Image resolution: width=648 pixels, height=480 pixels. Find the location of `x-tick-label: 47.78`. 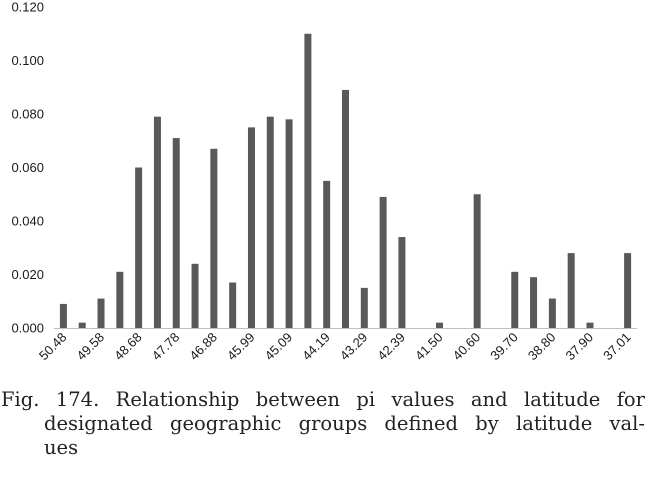

x-tick-label: 47.78 is located at coordinates (166, 347).